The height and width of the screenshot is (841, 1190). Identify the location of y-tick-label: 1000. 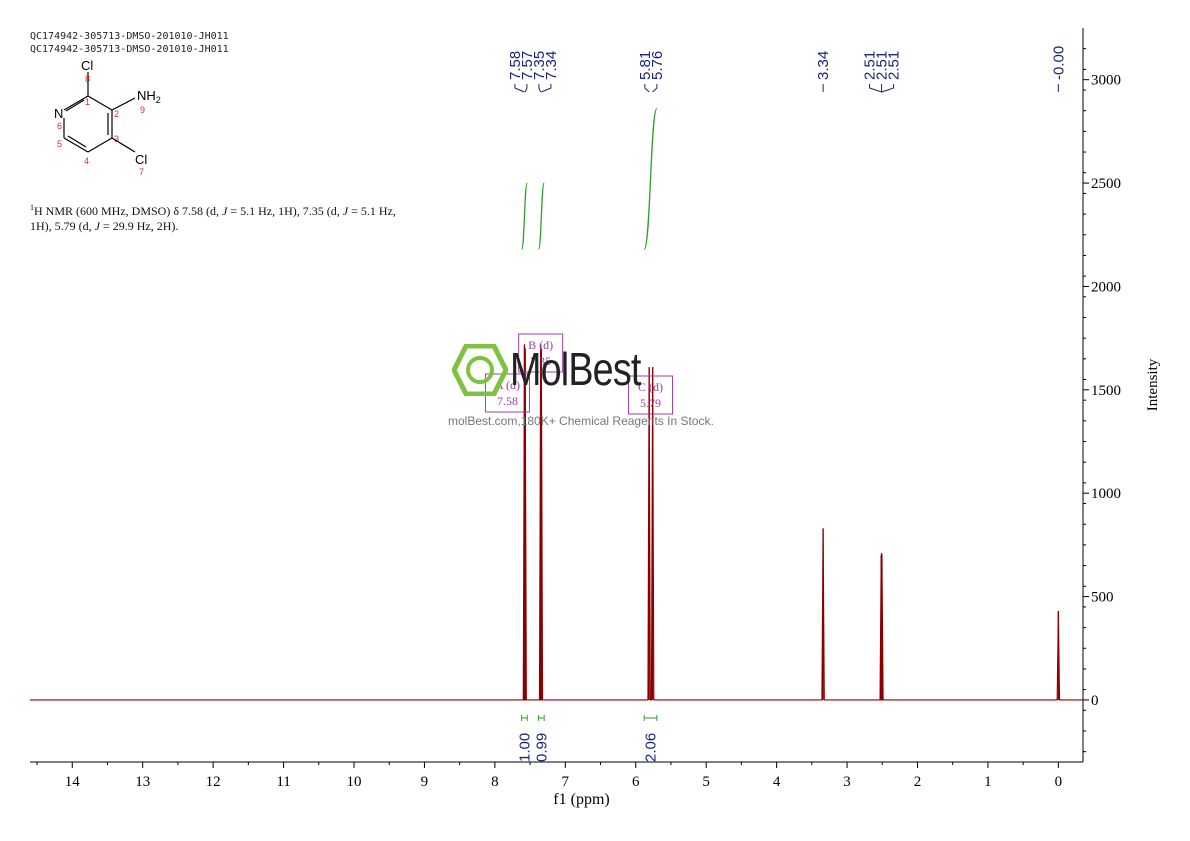
(1106, 494).